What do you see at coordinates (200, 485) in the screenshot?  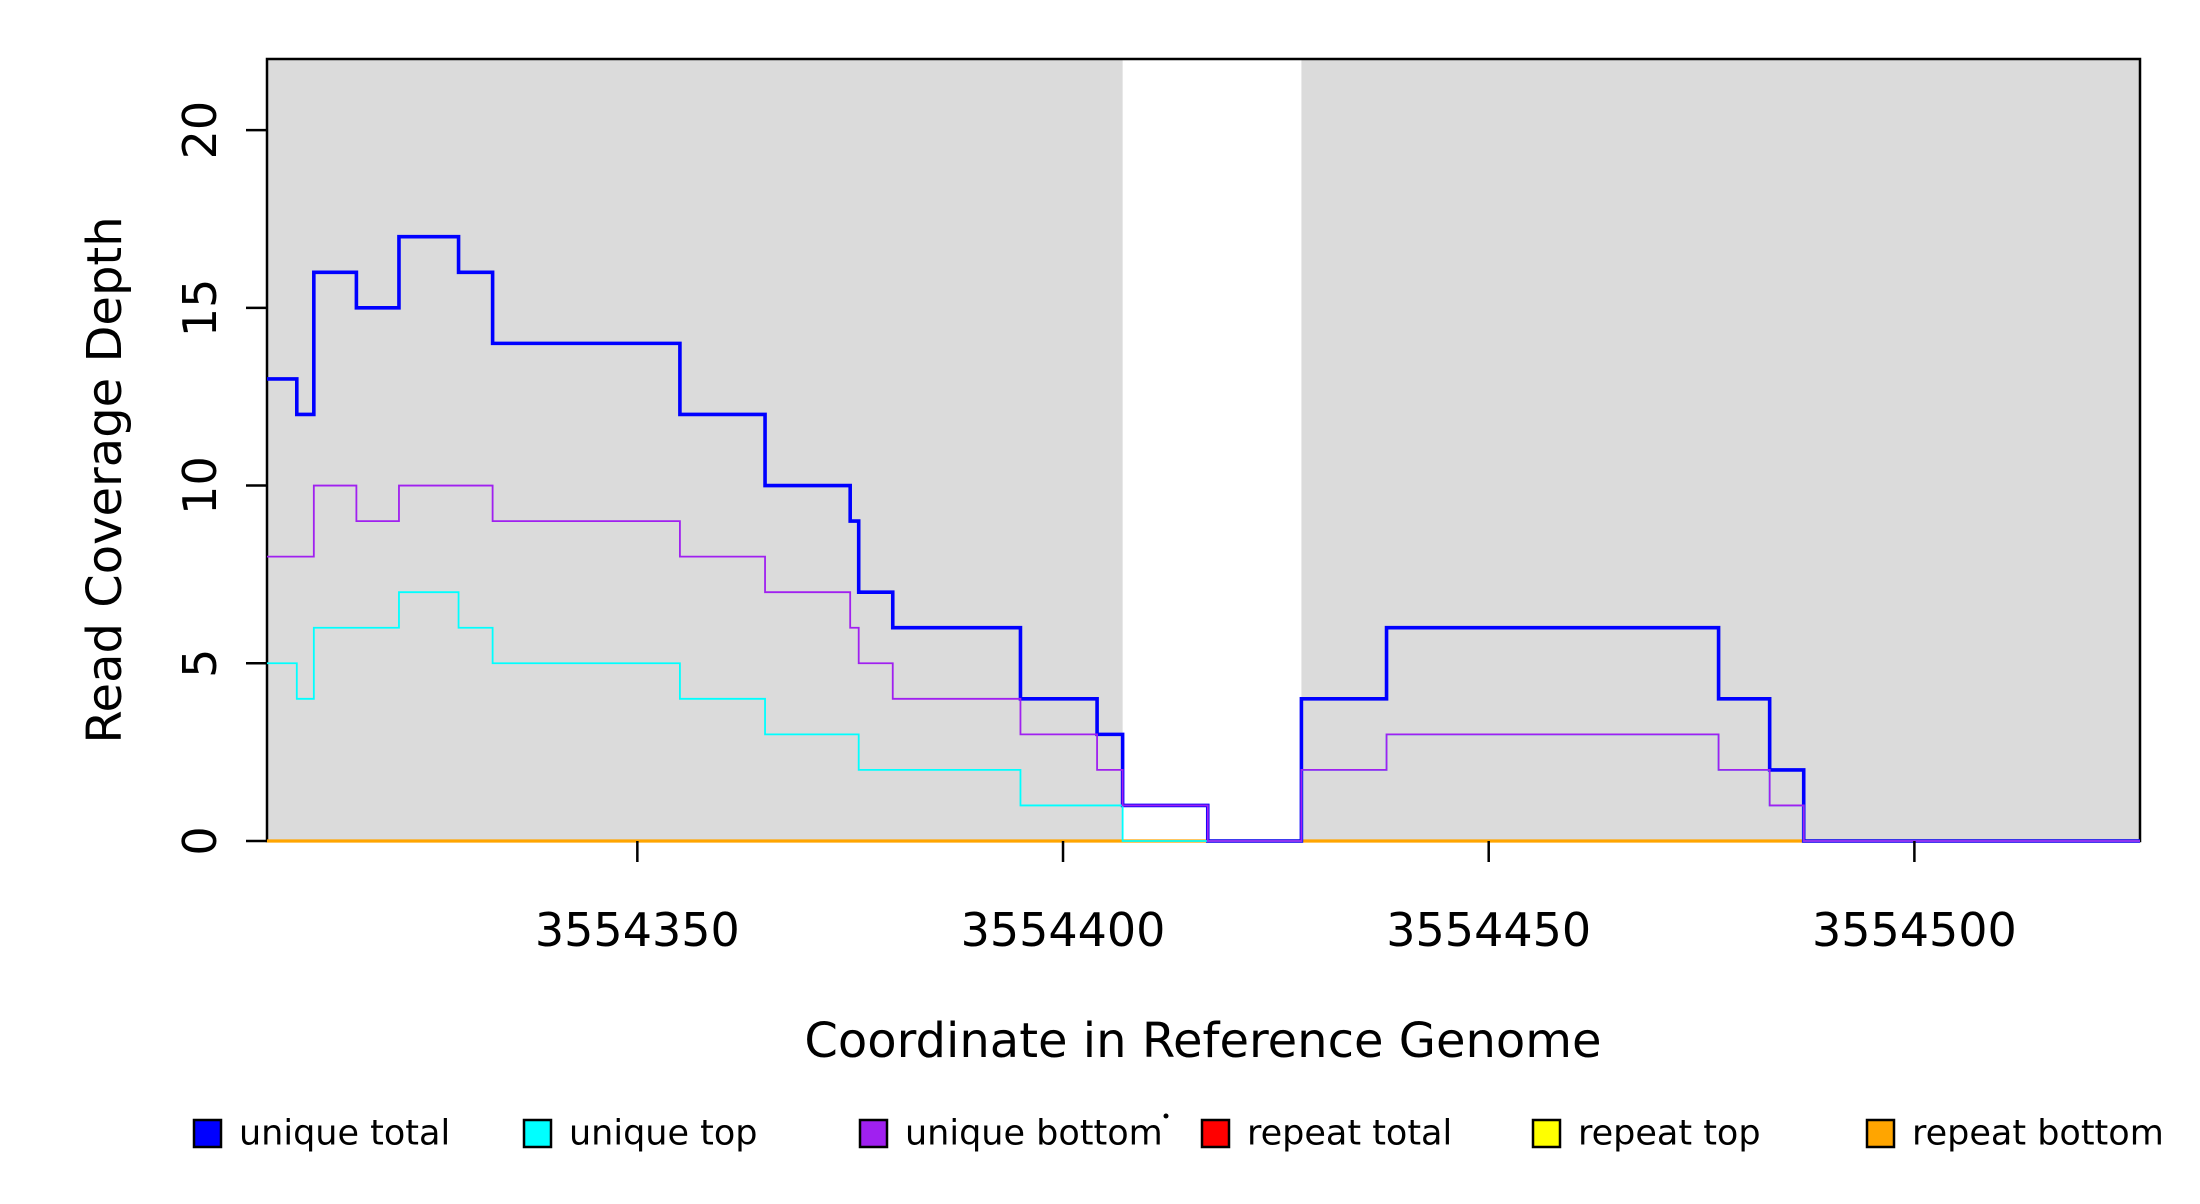 I see `y-tick-label-10: 10` at bounding box center [200, 485].